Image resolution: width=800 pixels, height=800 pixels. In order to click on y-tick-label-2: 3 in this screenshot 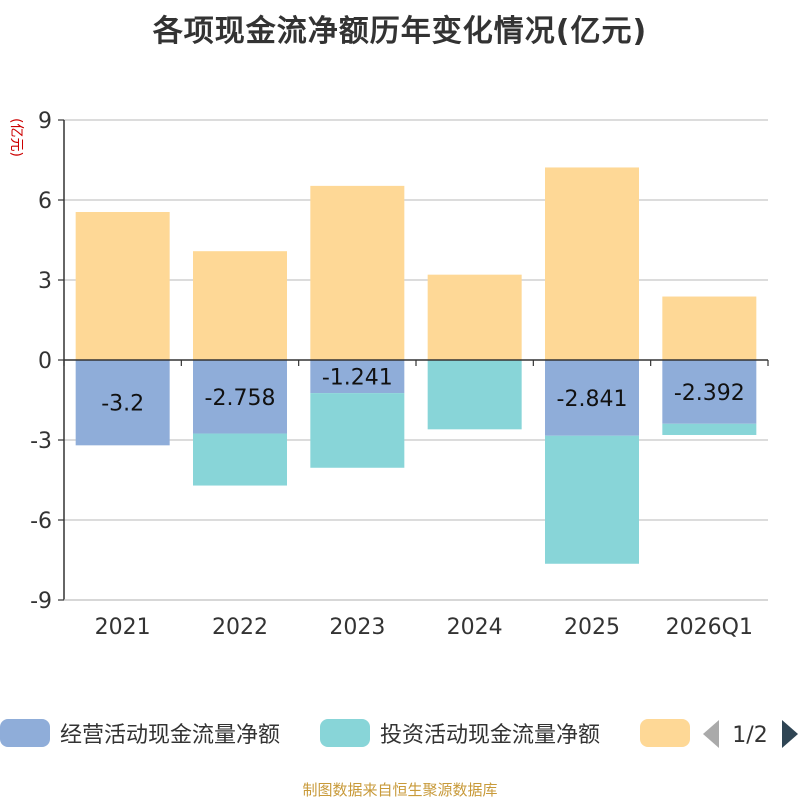, I will do `click(45, 281)`.